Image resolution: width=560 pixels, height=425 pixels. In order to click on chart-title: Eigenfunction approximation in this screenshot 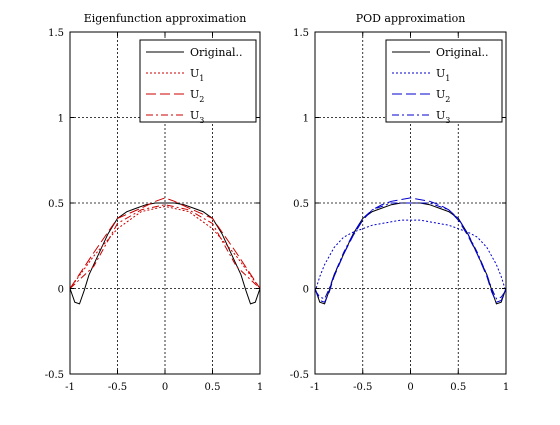, I will do `click(165, 18)`.